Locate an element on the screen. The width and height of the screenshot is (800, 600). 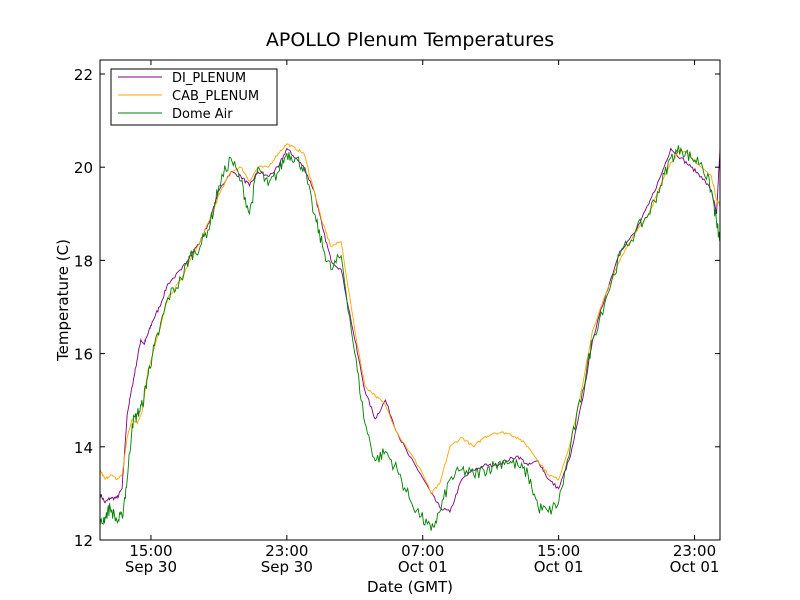
y-tick-label: 20 is located at coordinates (83, 168).